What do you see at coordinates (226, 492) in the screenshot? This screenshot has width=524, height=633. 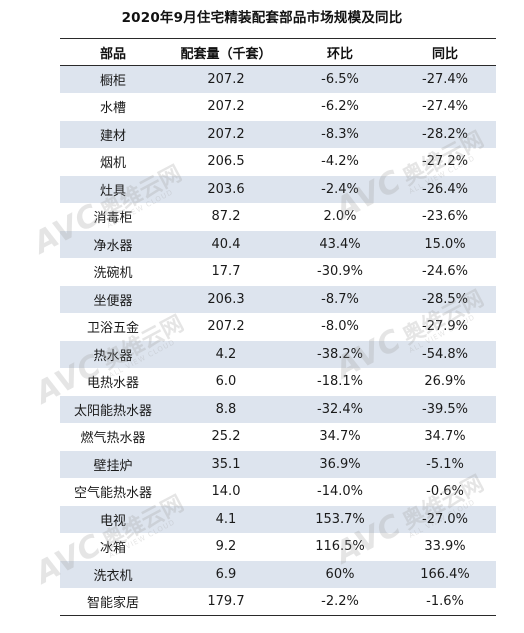 I see `cell-volume: 14.0` at bounding box center [226, 492].